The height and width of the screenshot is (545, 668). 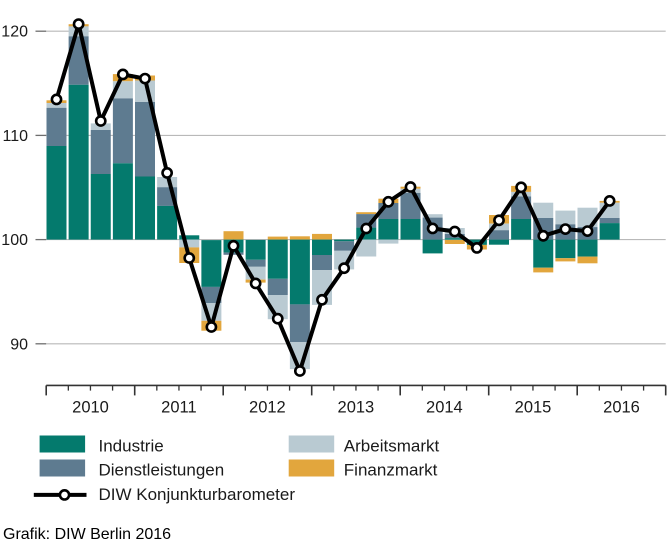 What do you see at coordinates (392, 446) in the screenshot?
I see `svg-text: Arbeitsmarkt` at bounding box center [392, 446].